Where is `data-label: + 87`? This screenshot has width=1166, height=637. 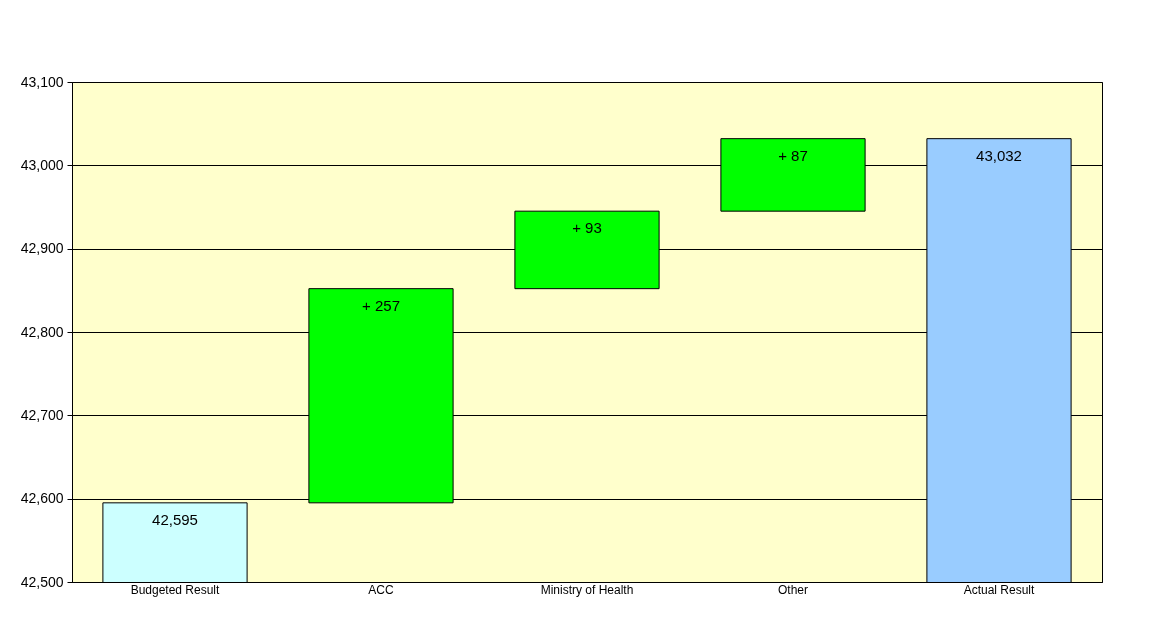
data-label: + 87 is located at coordinates (793, 155).